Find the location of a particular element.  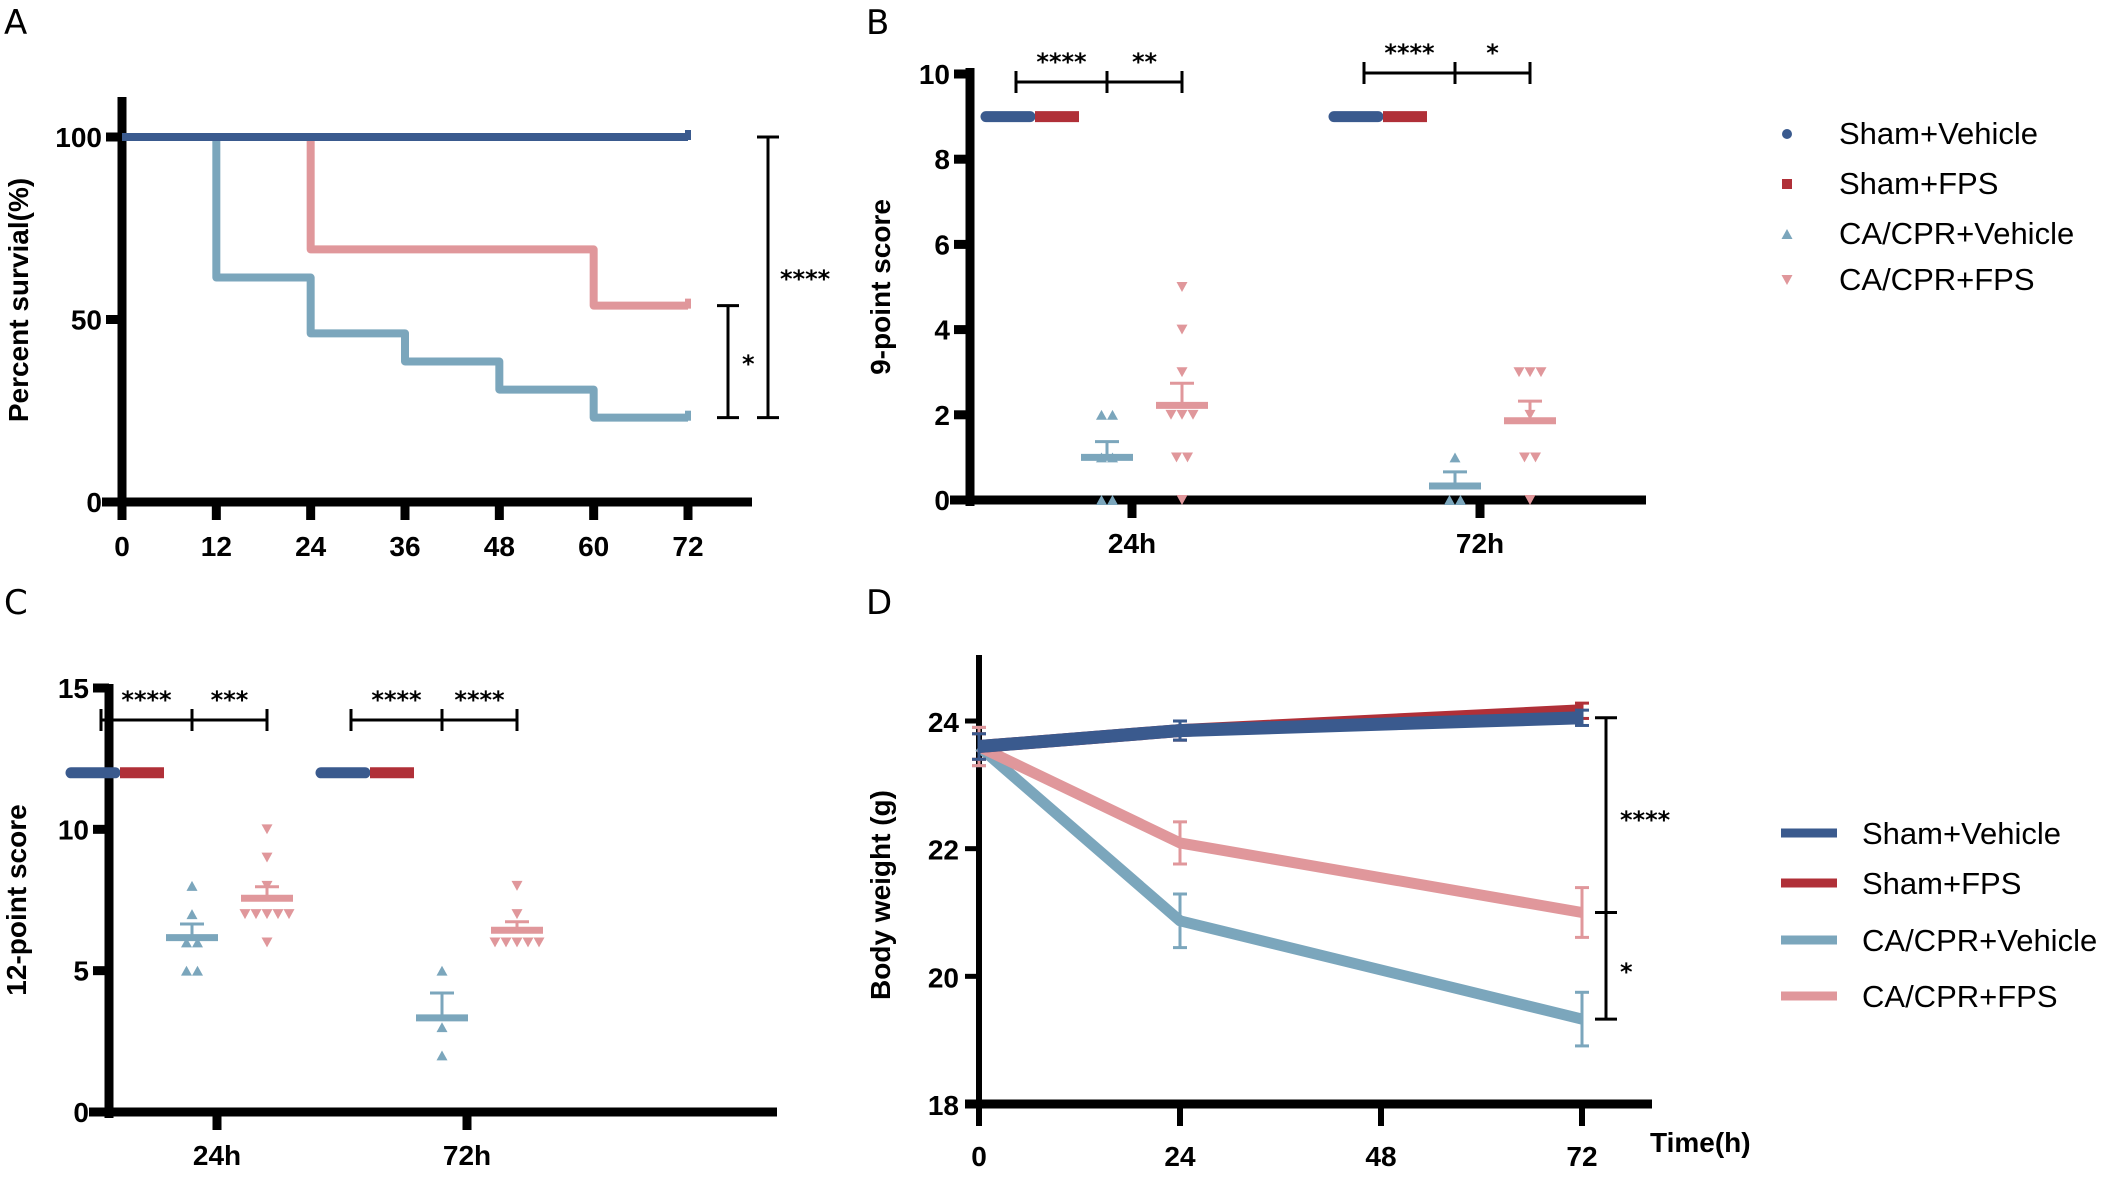

survival-line-ca-cpr-fps is located at coordinates (405, 221).